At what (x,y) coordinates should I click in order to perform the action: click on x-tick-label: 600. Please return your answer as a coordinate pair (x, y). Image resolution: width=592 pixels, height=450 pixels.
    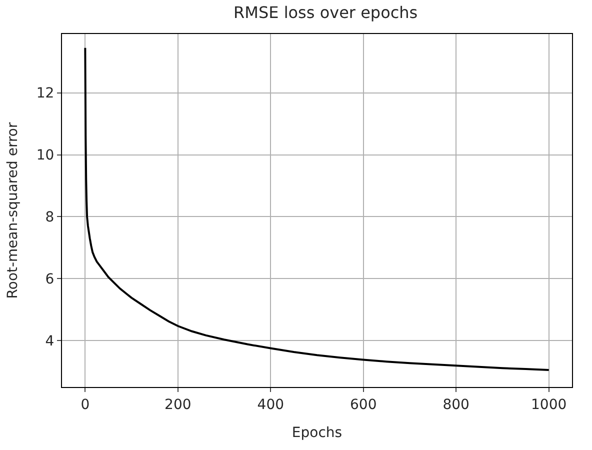
    Looking at the image, I should click on (363, 404).